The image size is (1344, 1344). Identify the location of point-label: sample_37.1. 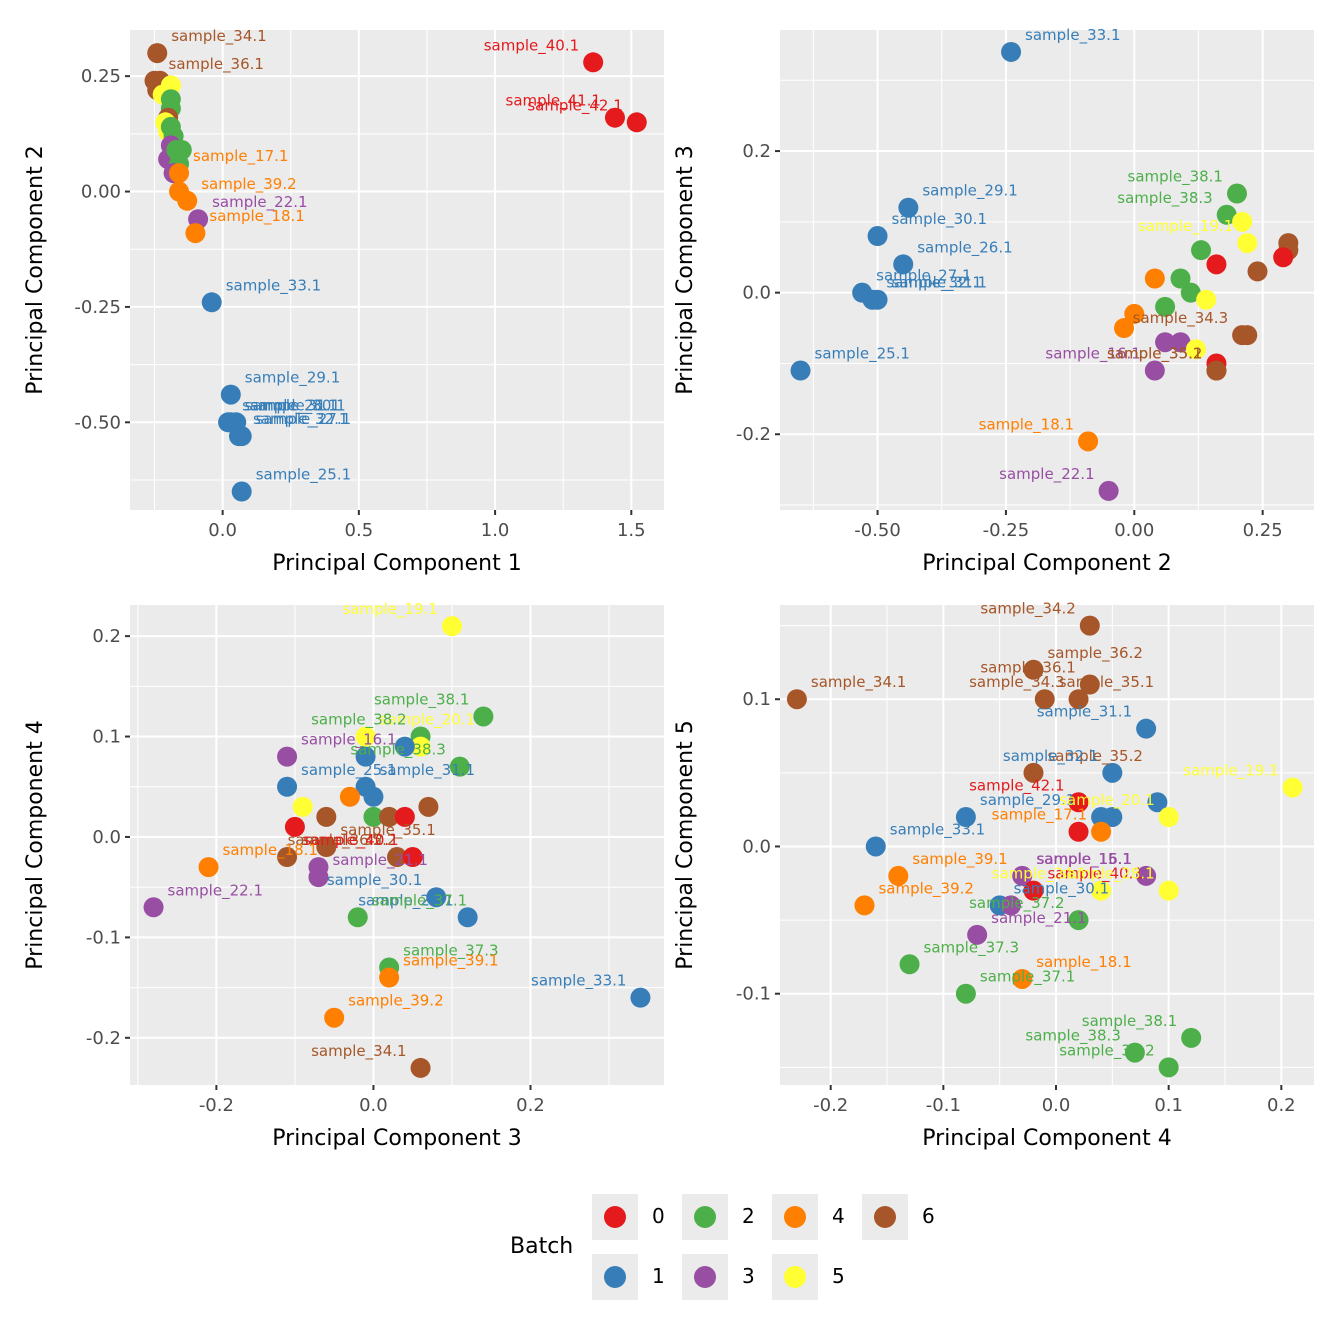
(419, 900).